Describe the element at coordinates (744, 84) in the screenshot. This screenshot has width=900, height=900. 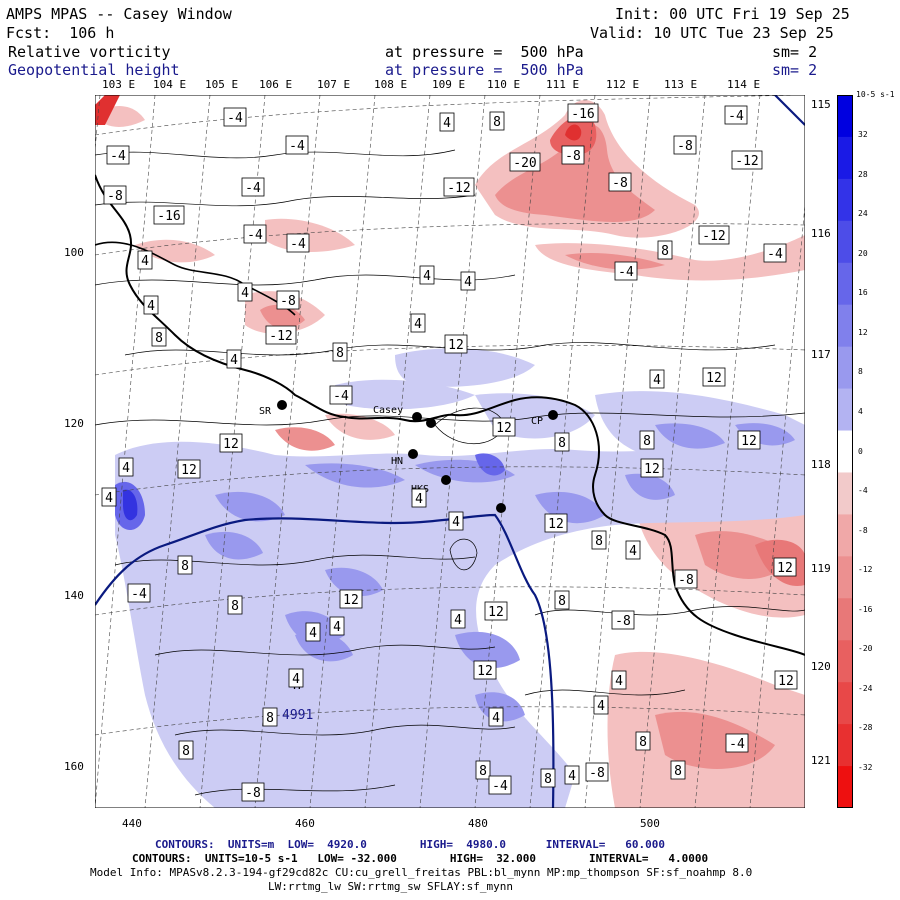
I see `longitude-label: 114 E` at that location.